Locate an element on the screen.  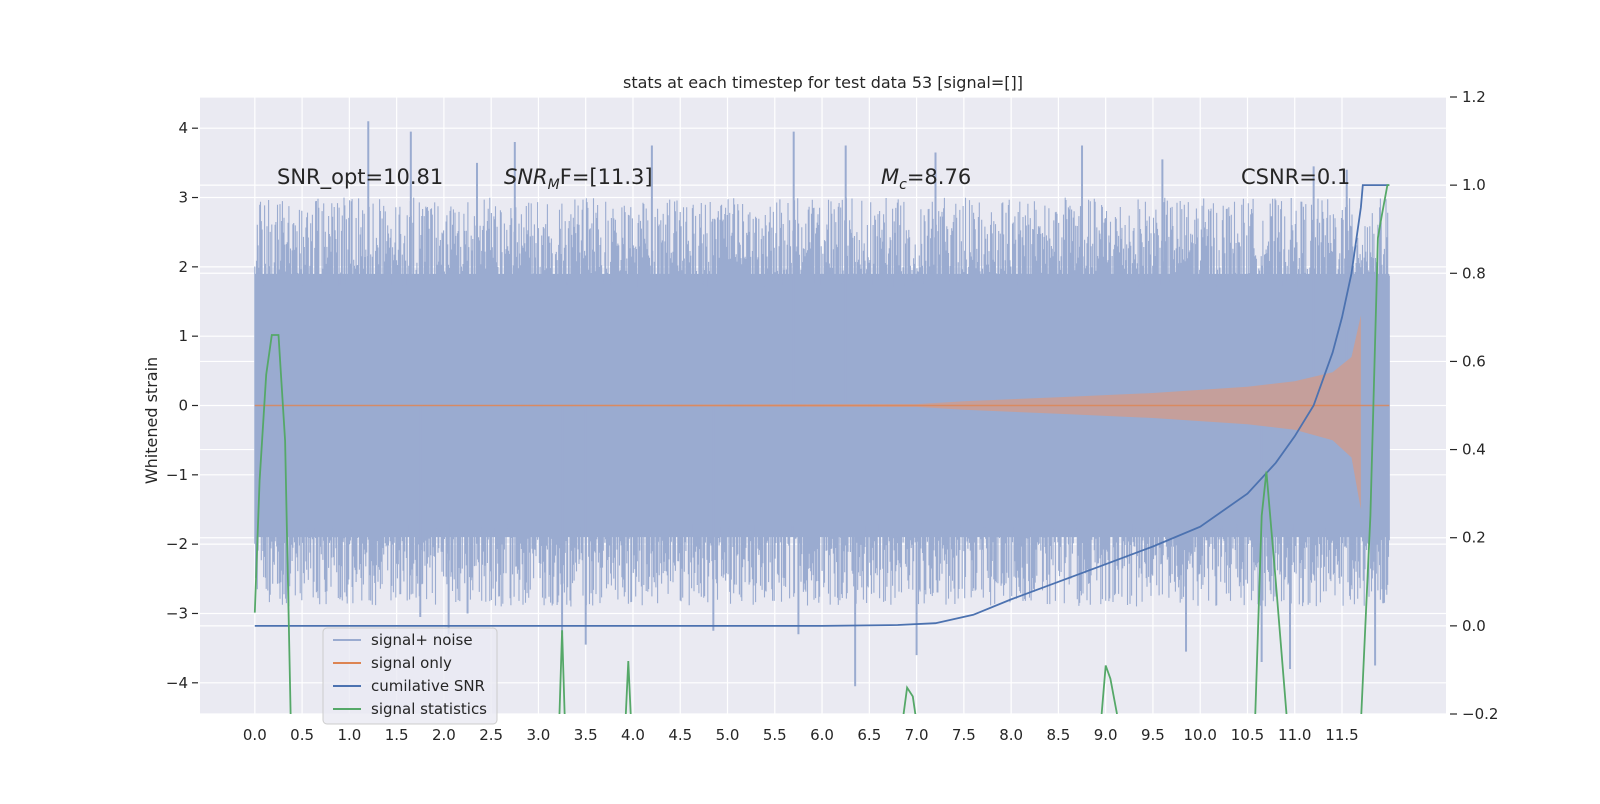
y-tick-label: 4 is located at coordinates (183, 128).